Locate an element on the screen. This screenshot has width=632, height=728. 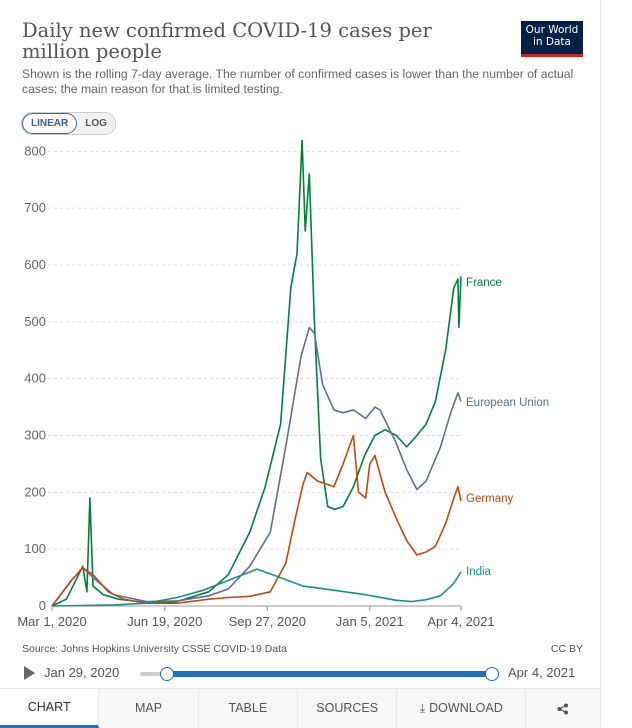
x-tick-label: Jan 5, 2021 is located at coordinates (370, 621).